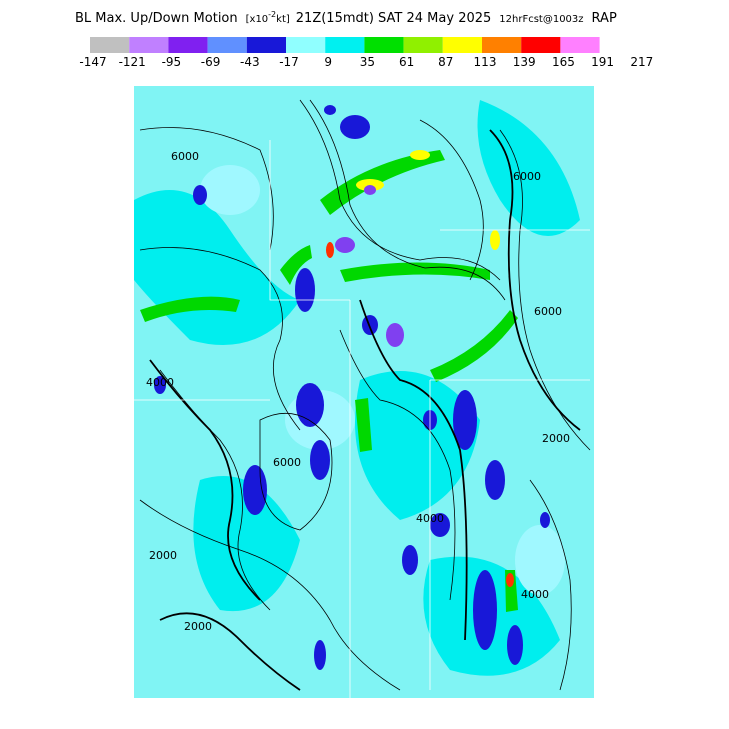 The height and width of the screenshot is (729, 729). I want to click on model: RAP, so click(604, 18).